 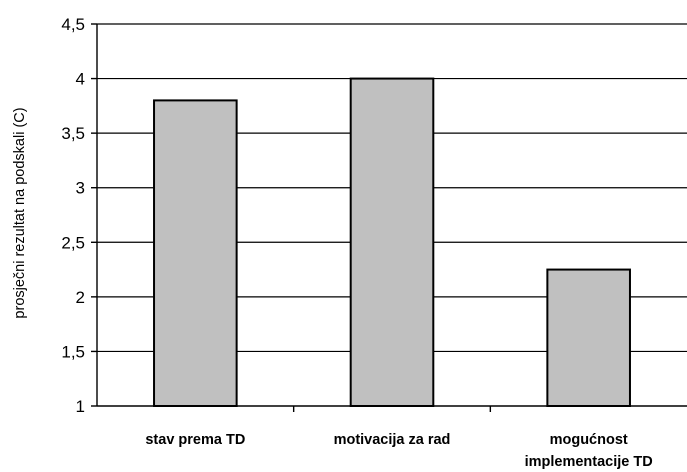 I want to click on x-category-label: implementacije TD, so click(x=589, y=462).